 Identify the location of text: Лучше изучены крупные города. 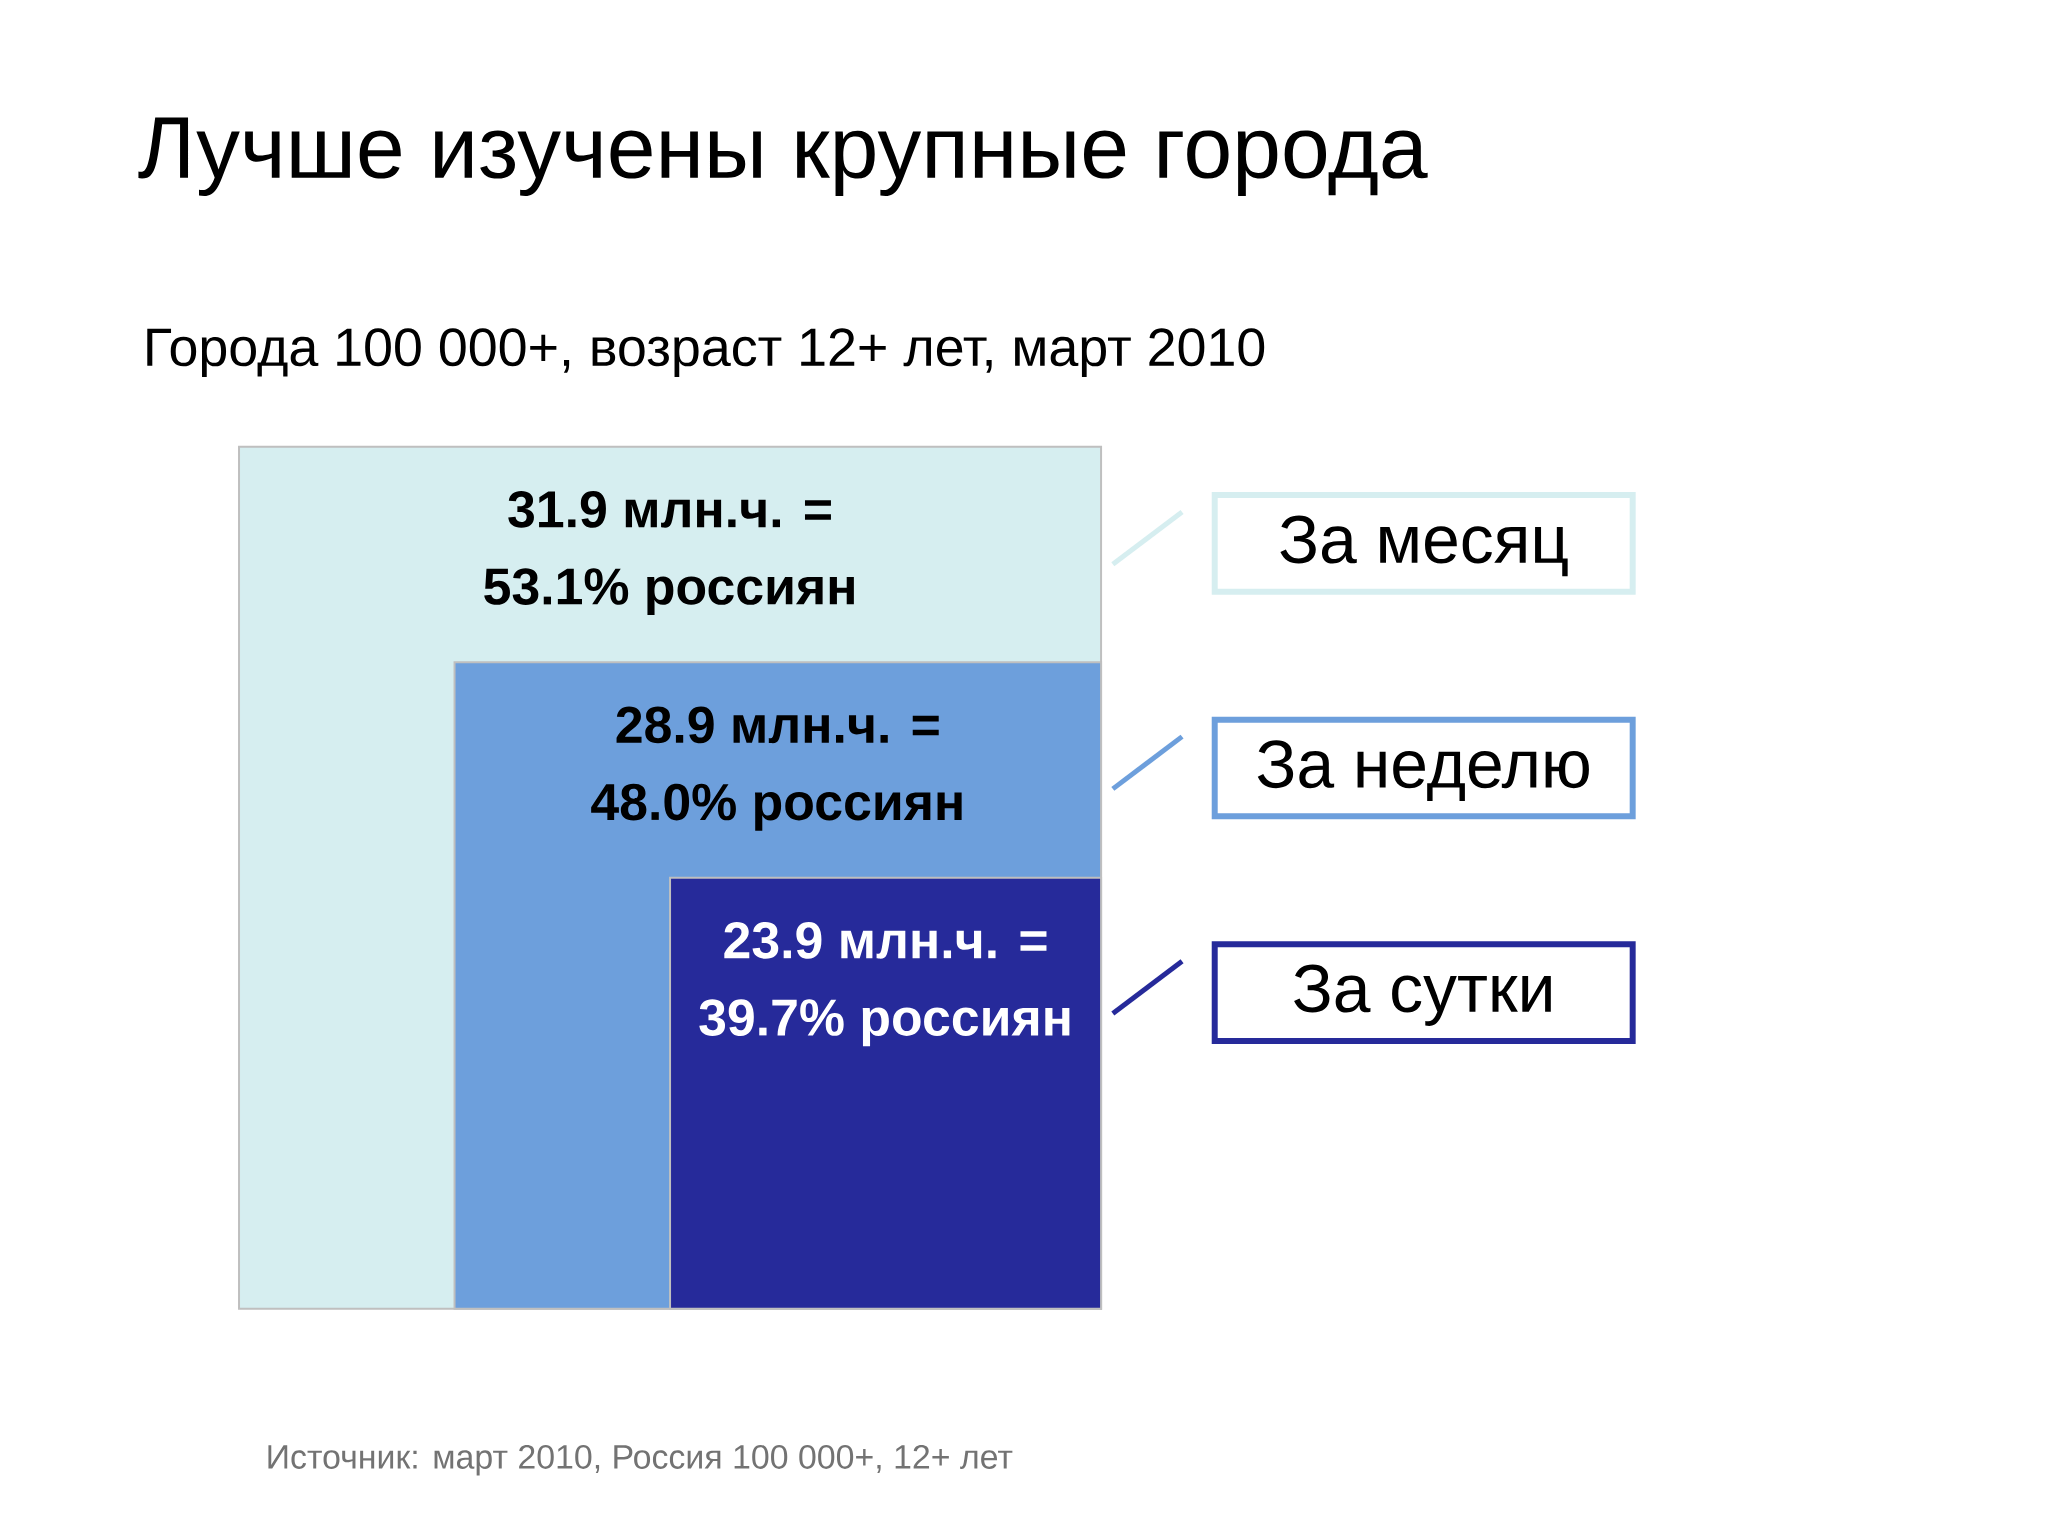
(783, 156).